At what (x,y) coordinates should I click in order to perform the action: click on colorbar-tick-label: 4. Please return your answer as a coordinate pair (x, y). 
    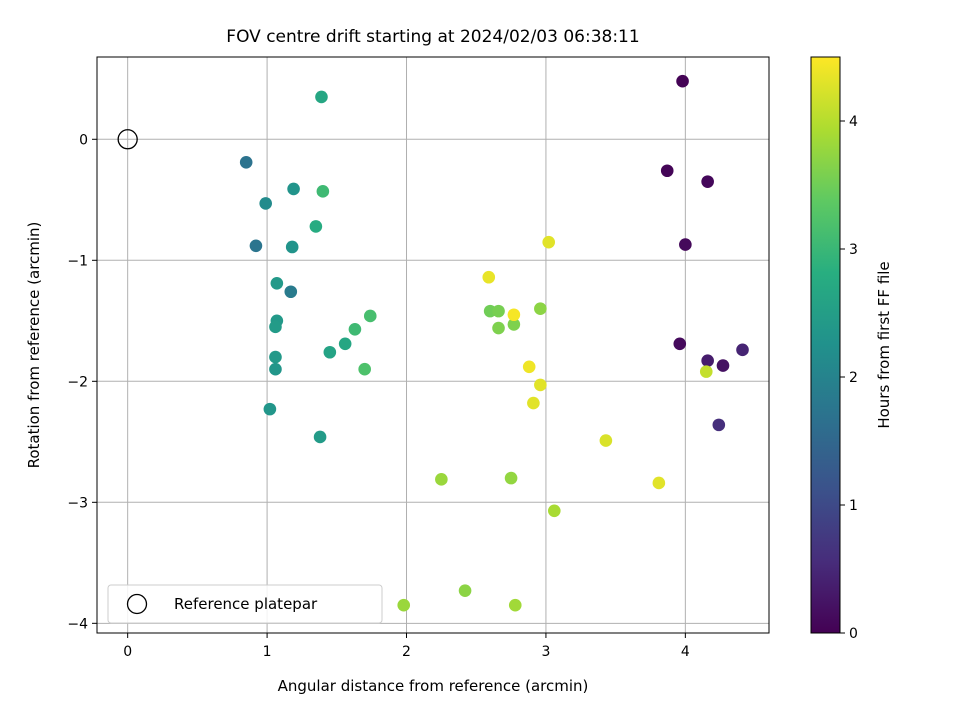
    Looking at the image, I should click on (853, 122).